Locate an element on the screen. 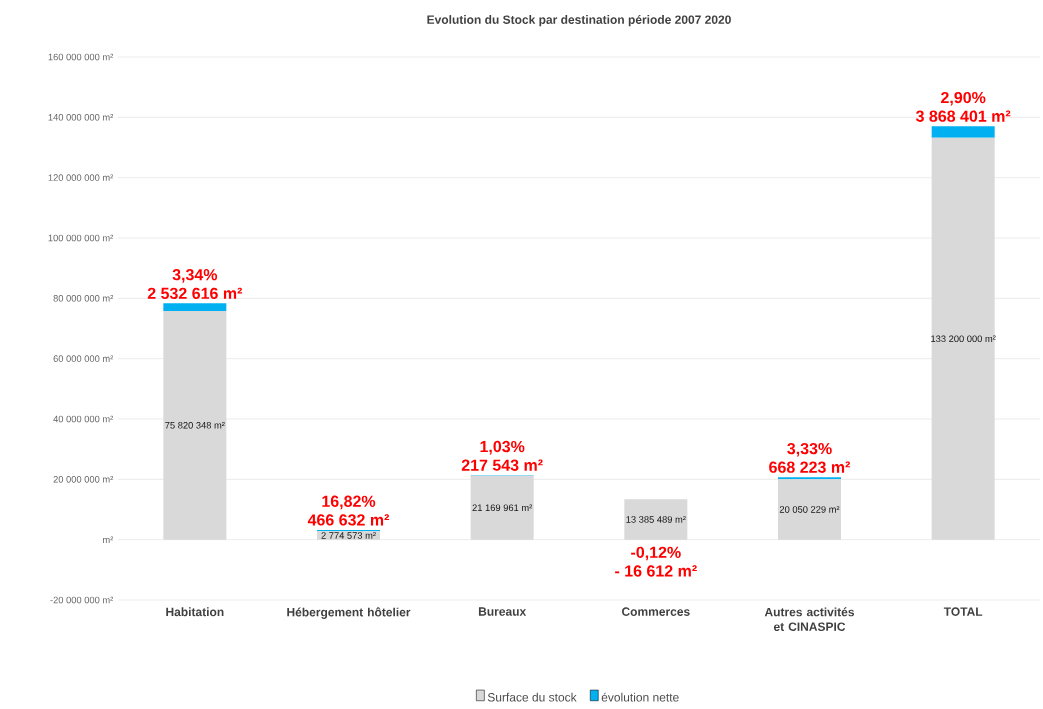  y-tick-label: 60 000 000 m² is located at coordinates (83, 359).